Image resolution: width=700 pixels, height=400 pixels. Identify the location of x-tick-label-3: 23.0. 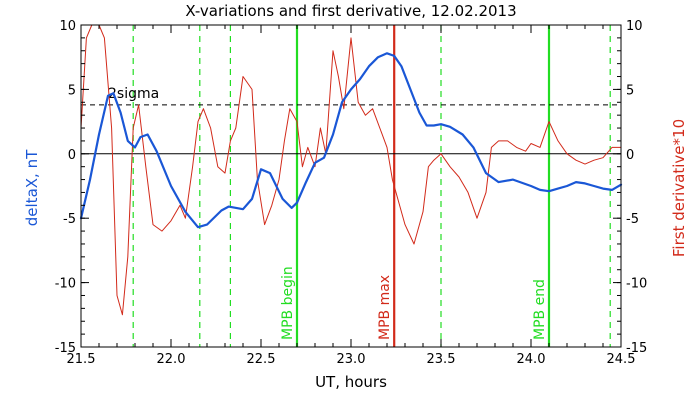
(351, 359).